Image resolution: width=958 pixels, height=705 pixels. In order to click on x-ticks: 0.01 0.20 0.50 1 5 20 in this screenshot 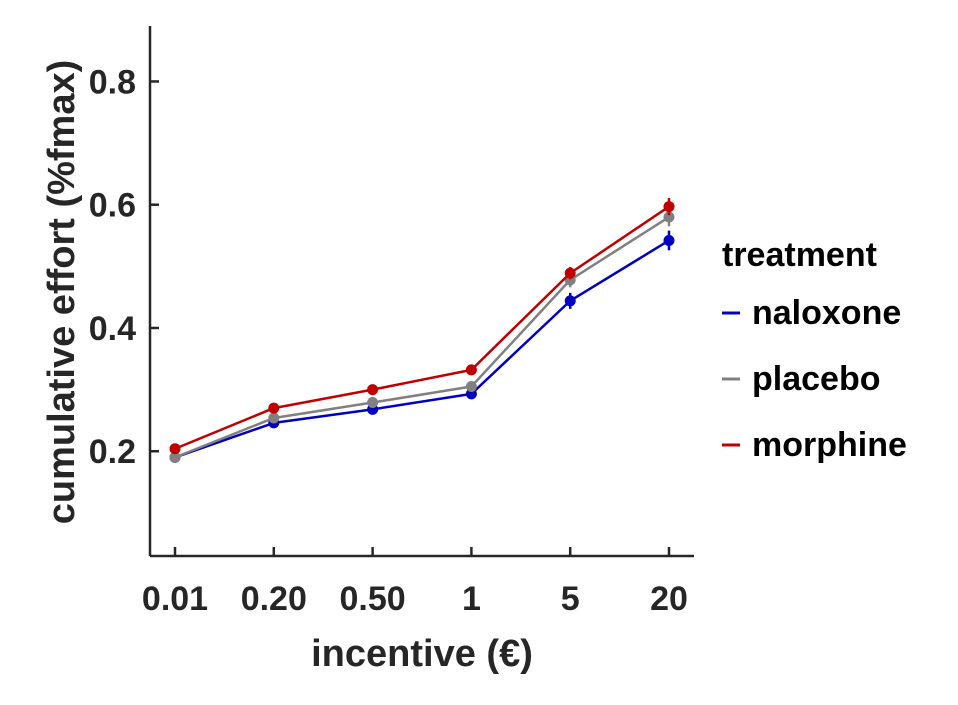, I will do `click(415, 582)`.